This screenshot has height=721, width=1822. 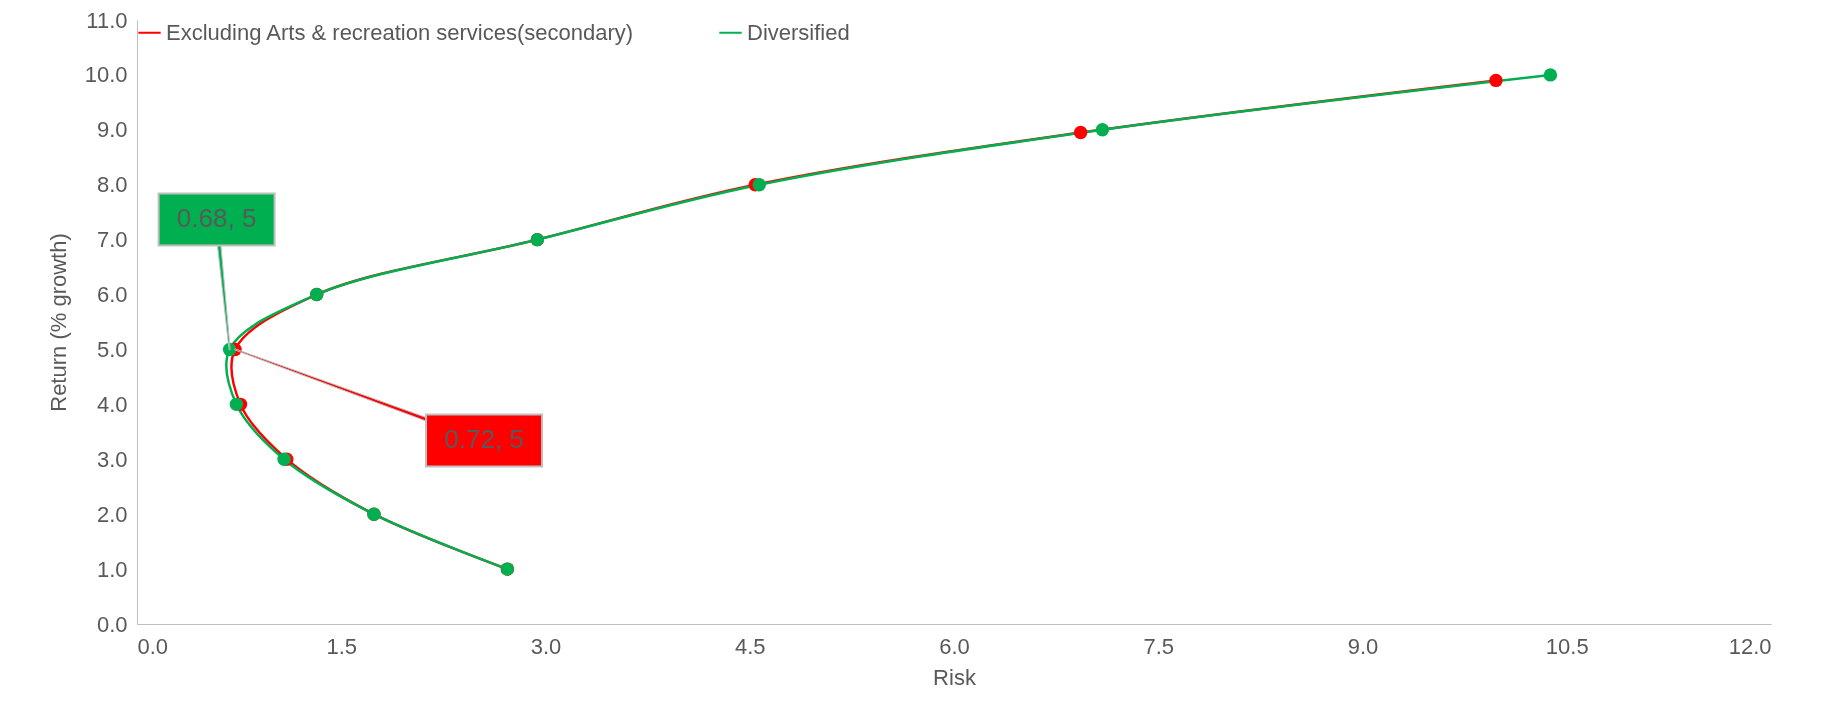 I want to click on x-tick-label: 9.0, so click(x=1363, y=646).